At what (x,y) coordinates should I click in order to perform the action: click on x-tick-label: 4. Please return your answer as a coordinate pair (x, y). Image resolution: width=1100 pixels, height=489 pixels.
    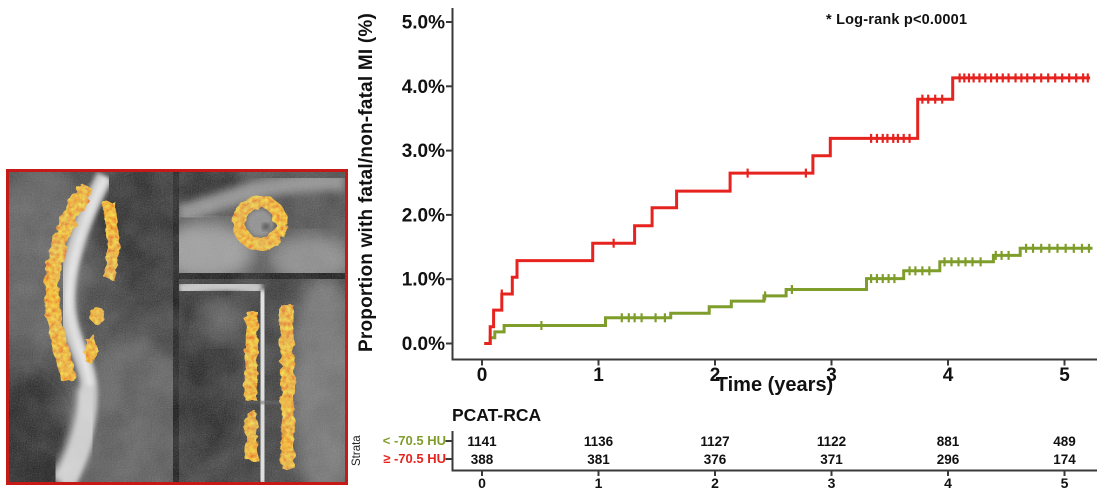
    Looking at the image, I should click on (948, 375).